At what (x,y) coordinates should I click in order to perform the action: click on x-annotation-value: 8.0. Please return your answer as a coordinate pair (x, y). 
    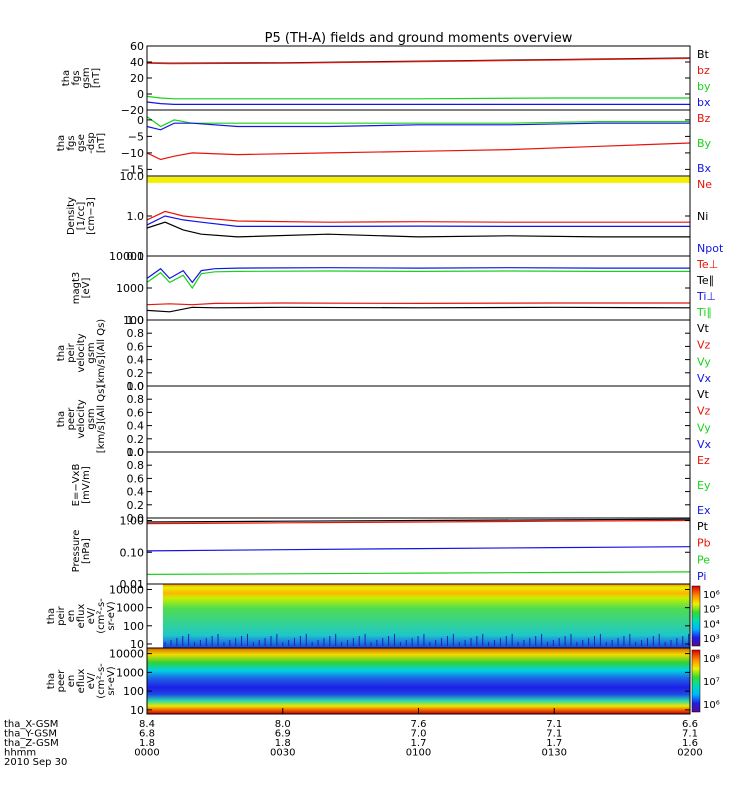
    Looking at the image, I should click on (283, 724).